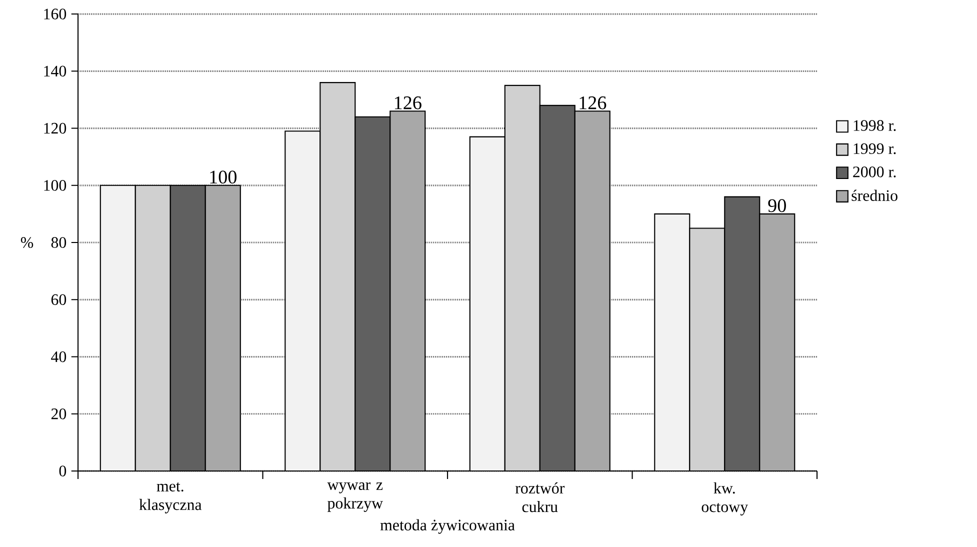 The width and height of the screenshot is (977, 547). What do you see at coordinates (55, 185) in the screenshot?
I see `y-tick-label: 100` at bounding box center [55, 185].